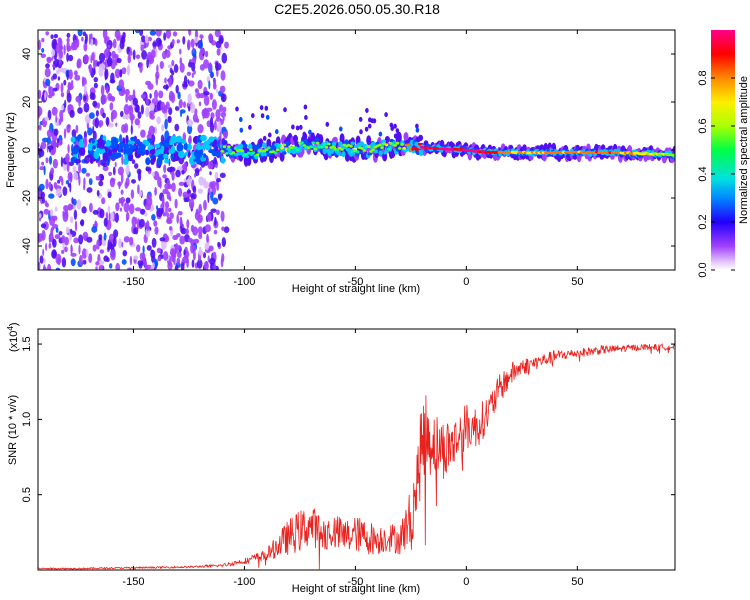  I want to click on snr-y-label: SNR (10 * v/v), so click(13, 430).